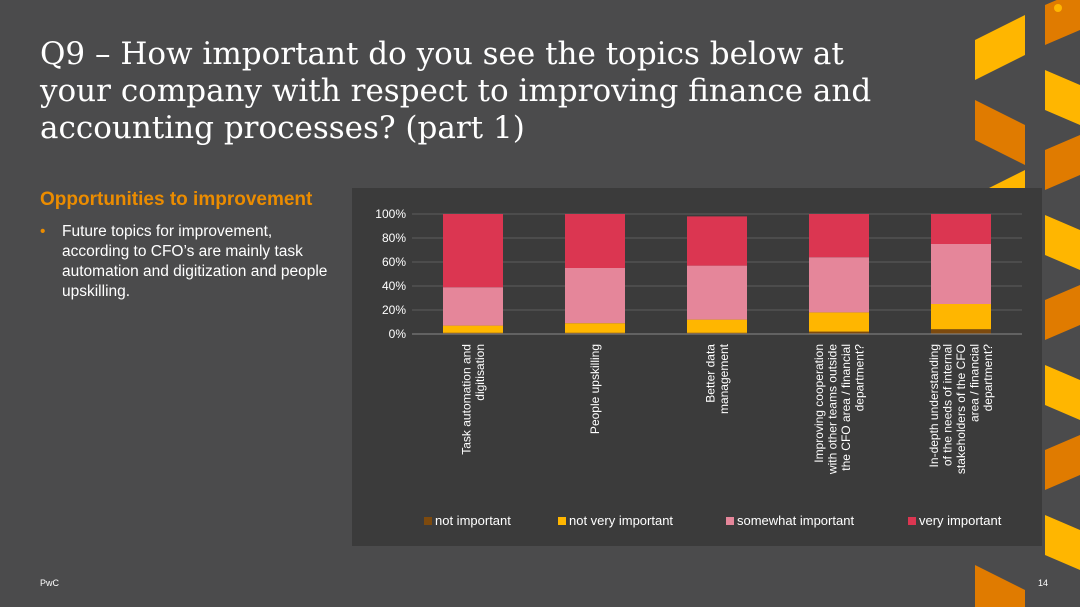 This screenshot has width=1080, height=607. Describe the element at coordinates (948, 405) in the screenshot. I see `x-category-label-line: of the needs of internal` at that location.